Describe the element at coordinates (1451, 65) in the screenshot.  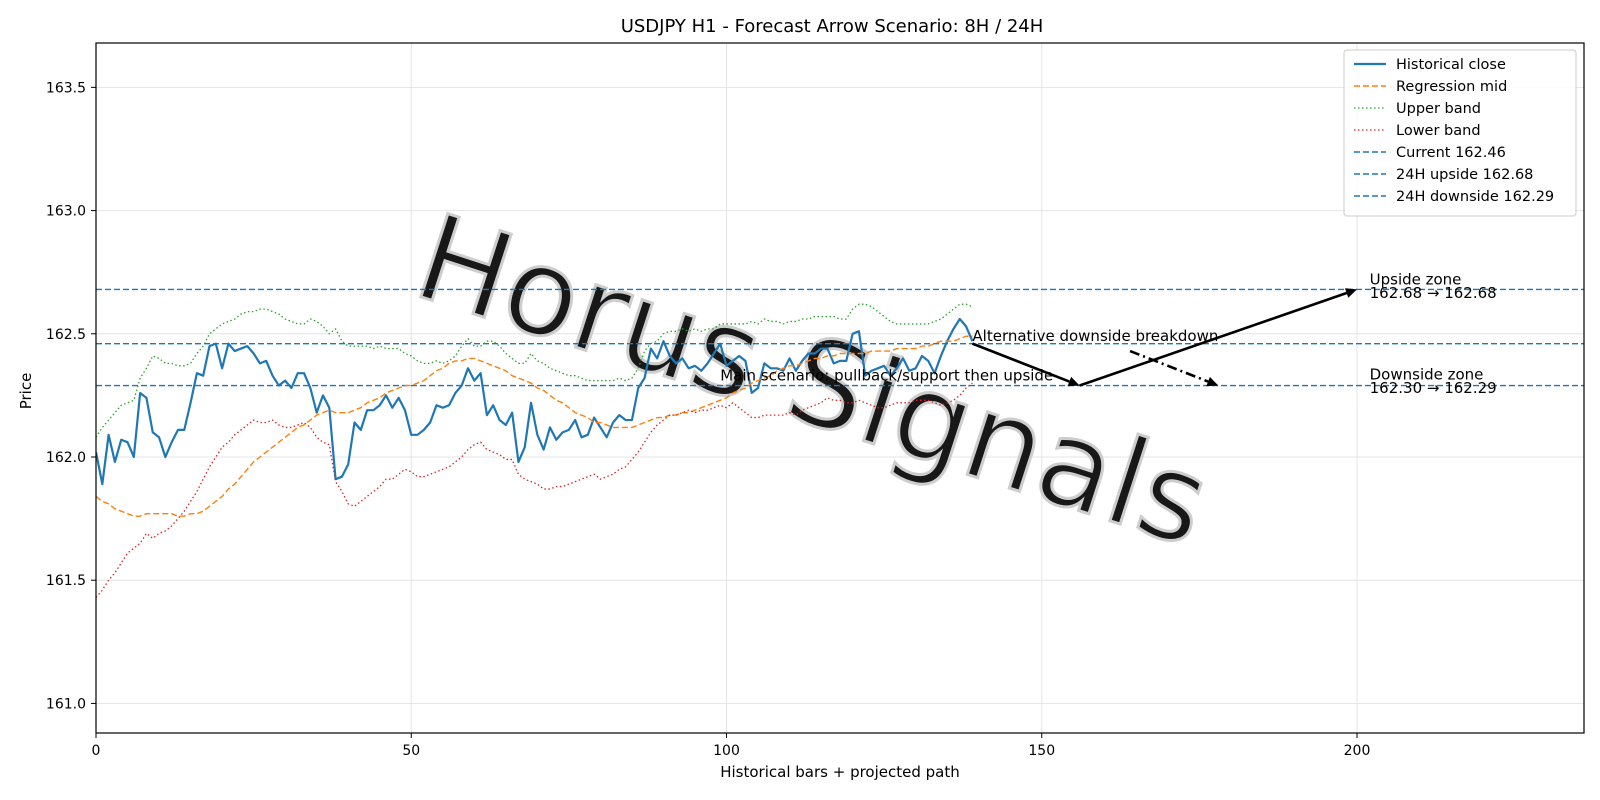
I see `legend-label: Historical close` at that location.